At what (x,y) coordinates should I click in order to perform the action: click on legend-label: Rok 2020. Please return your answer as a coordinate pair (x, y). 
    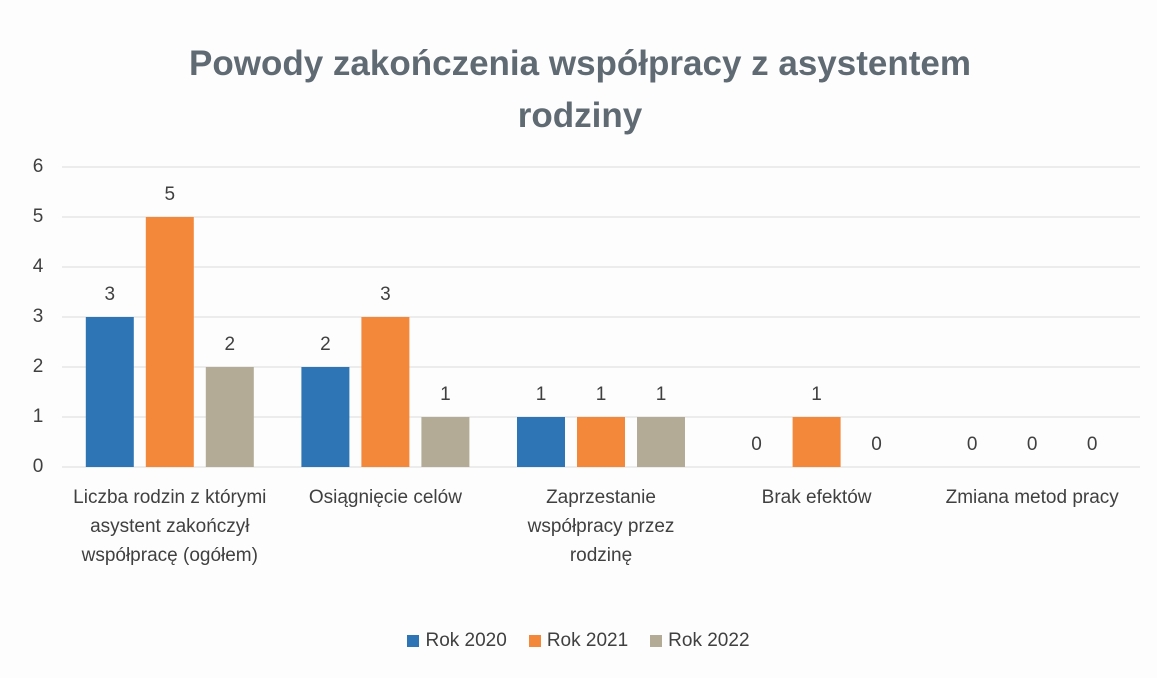
    Looking at the image, I should click on (466, 640).